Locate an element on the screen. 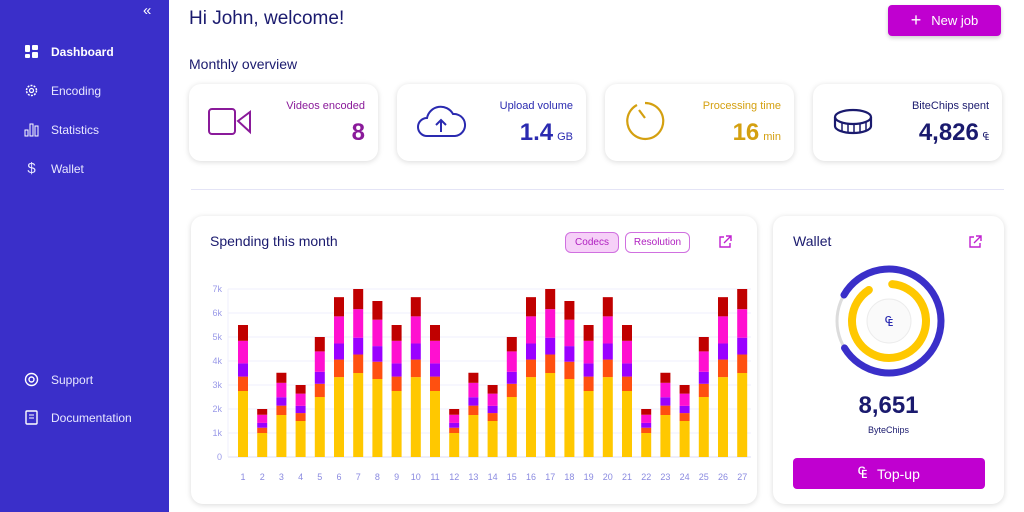 Image resolution: width=1024 pixels, height=512 pixels. x-tick-label: 23 is located at coordinates (665, 477).